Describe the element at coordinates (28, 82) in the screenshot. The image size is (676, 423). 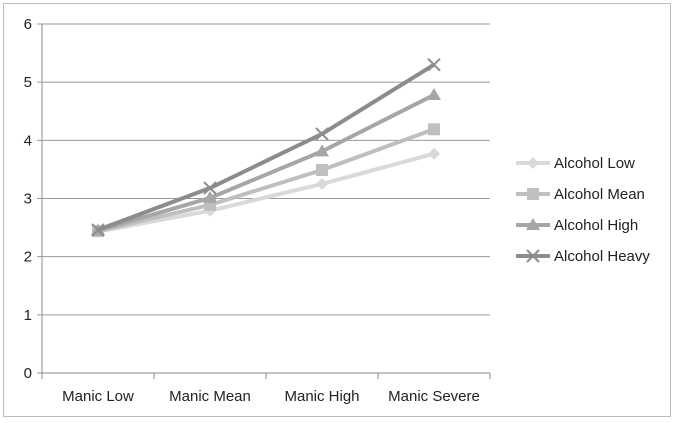
I see `y-tick-label: 5` at that location.